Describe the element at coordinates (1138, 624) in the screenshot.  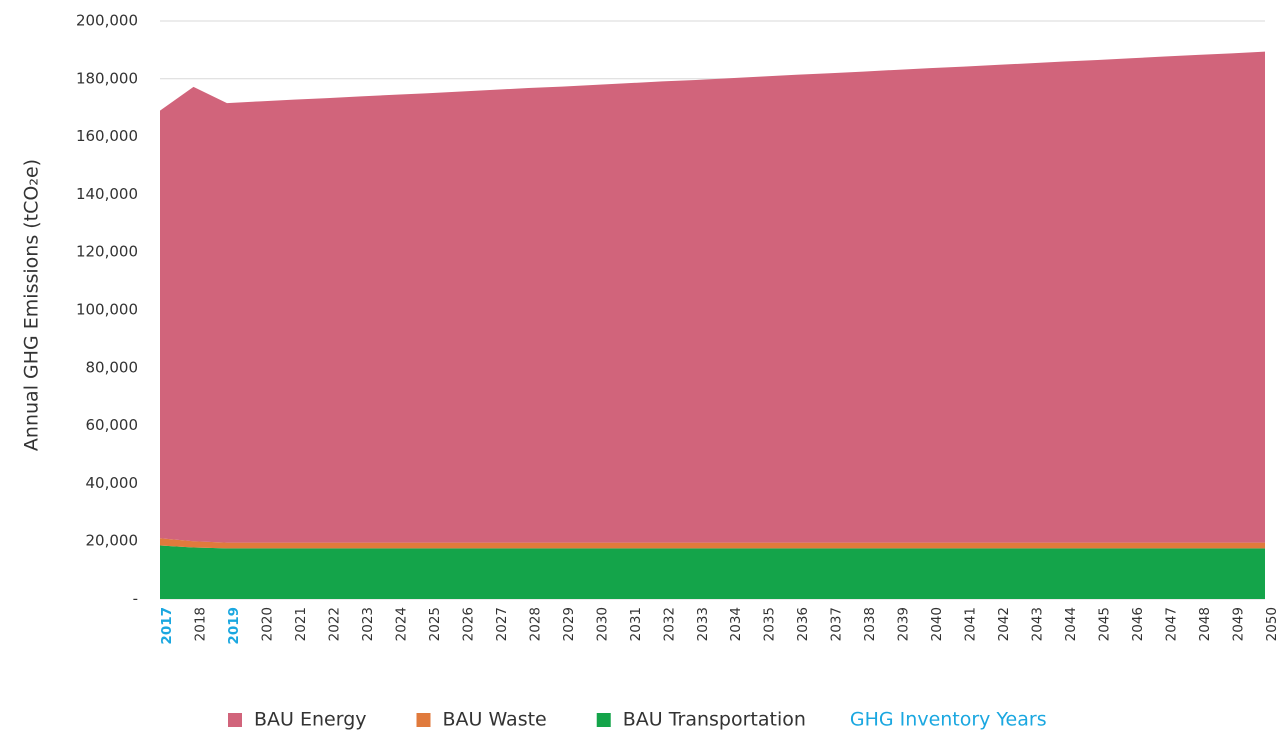
I see `x-tick-label: 2046` at that location.